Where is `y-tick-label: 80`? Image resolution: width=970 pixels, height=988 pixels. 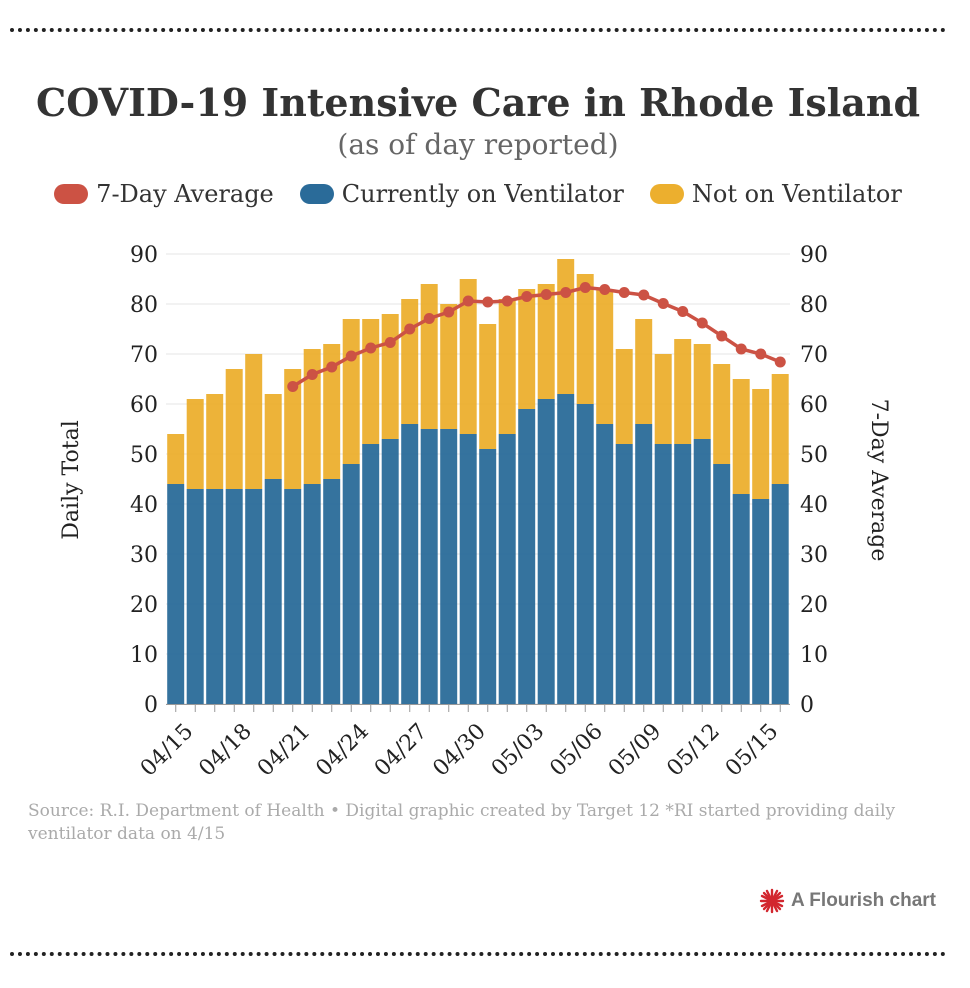 y-tick-label: 80 is located at coordinates (144, 305).